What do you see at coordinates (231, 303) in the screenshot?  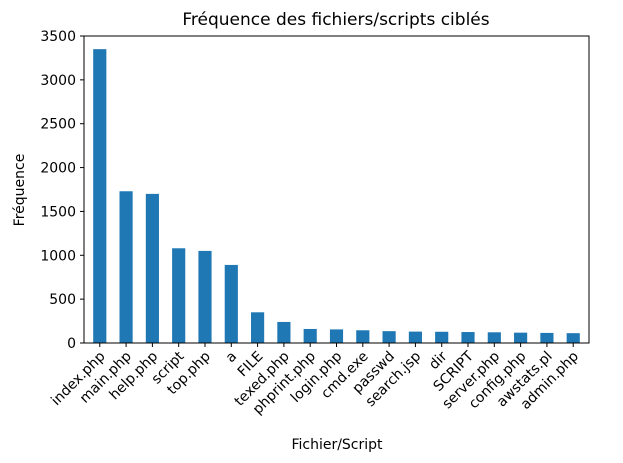 I see `bar-a` at bounding box center [231, 303].